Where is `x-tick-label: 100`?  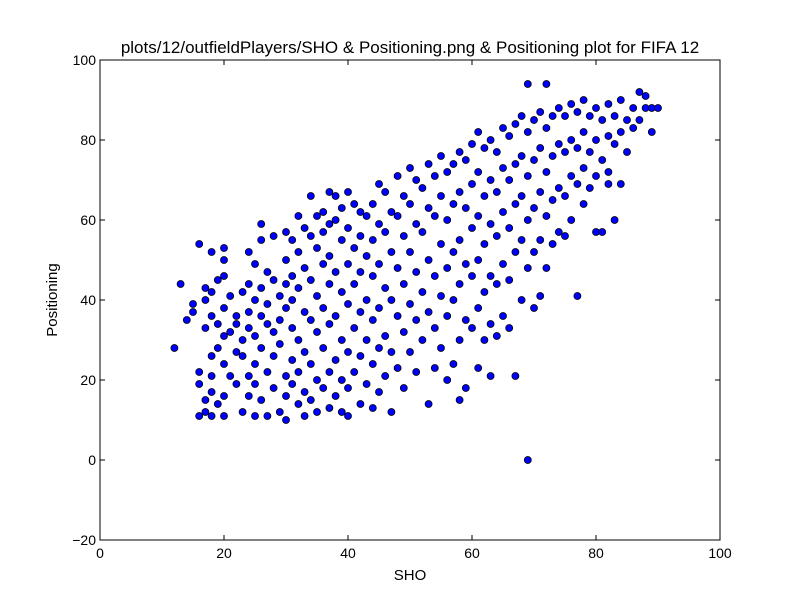 x-tick-label: 100 is located at coordinates (720, 553).